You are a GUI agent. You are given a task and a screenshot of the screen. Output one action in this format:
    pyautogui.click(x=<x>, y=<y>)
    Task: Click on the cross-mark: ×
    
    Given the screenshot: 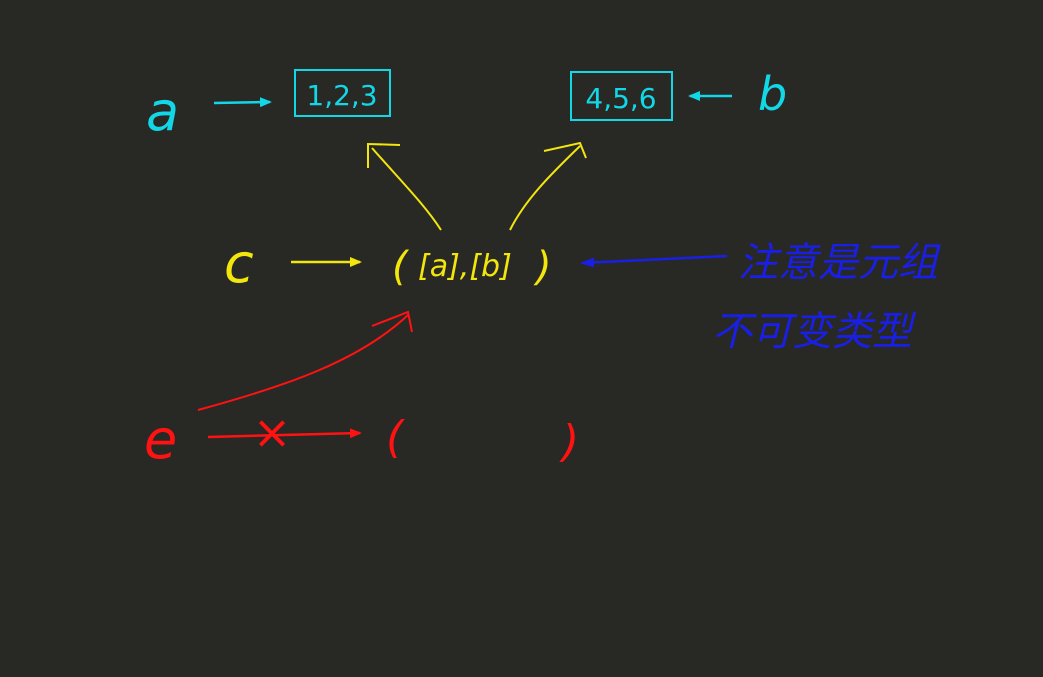 What is the action you would take?
    pyautogui.click(x=272, y=432)
    